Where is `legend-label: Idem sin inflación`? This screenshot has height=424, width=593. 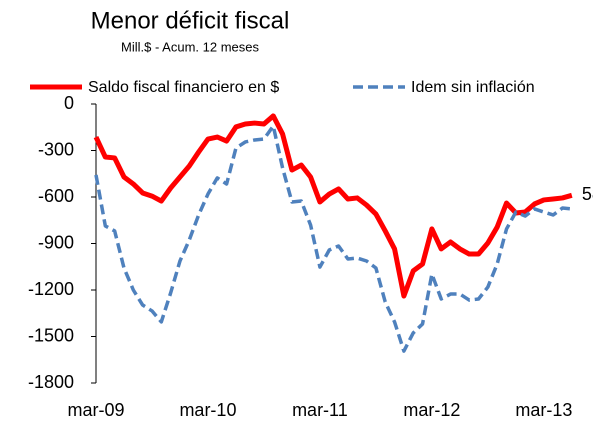
legend-label: Idem sin inflación is located at coordinates (473, 87).